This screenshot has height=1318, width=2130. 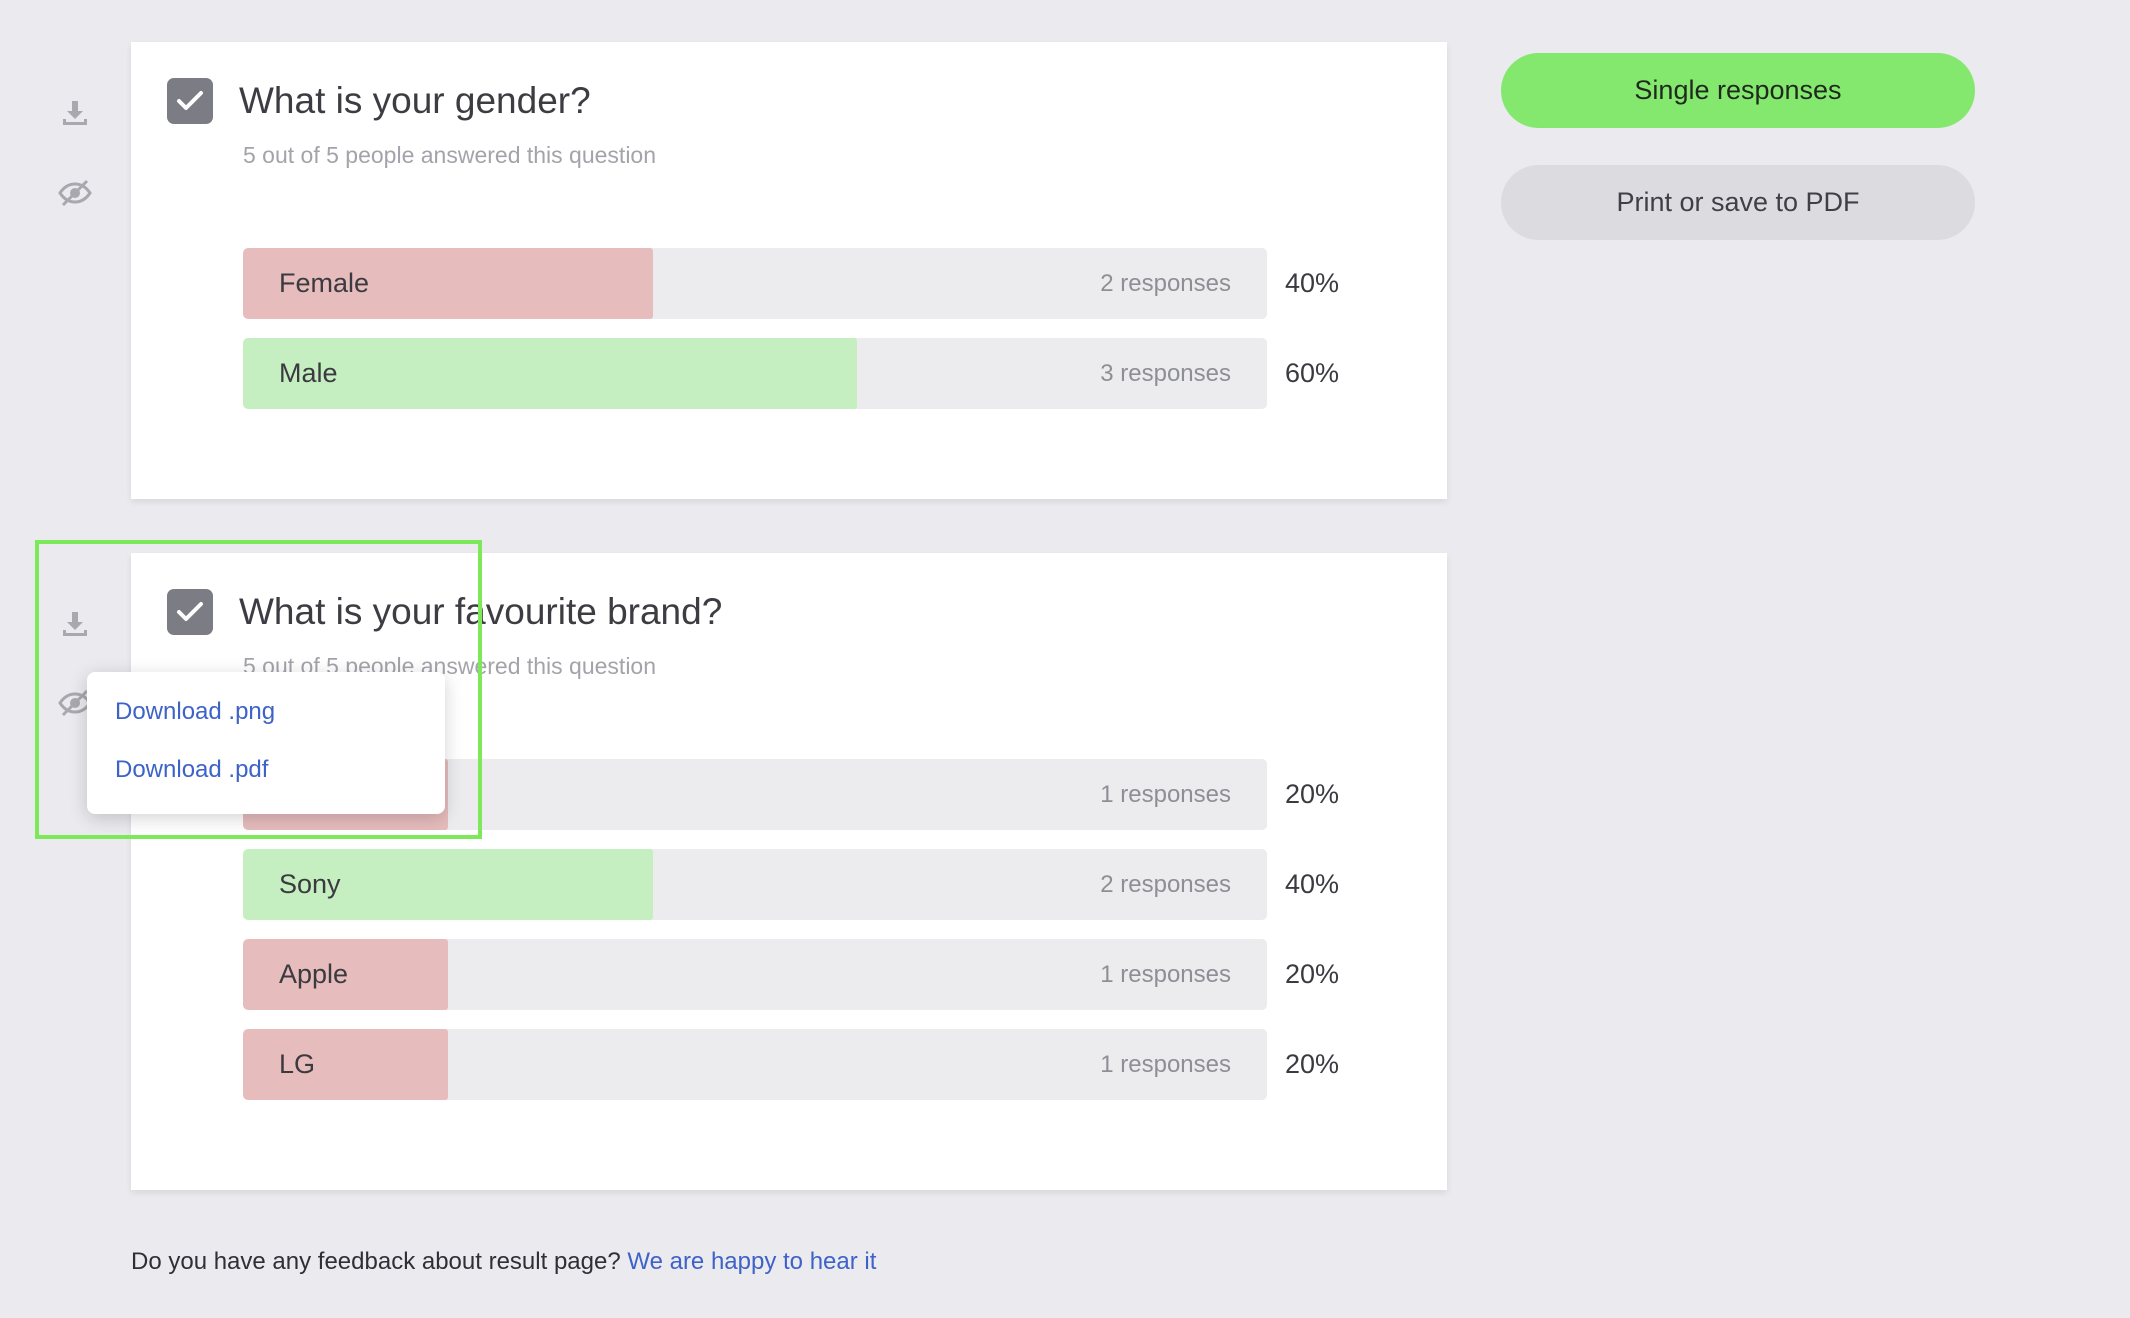 What do you see at coordinates (314, 974) in the screenshot?
I see `answer-label: Apple` at bounding box center [314, 974].